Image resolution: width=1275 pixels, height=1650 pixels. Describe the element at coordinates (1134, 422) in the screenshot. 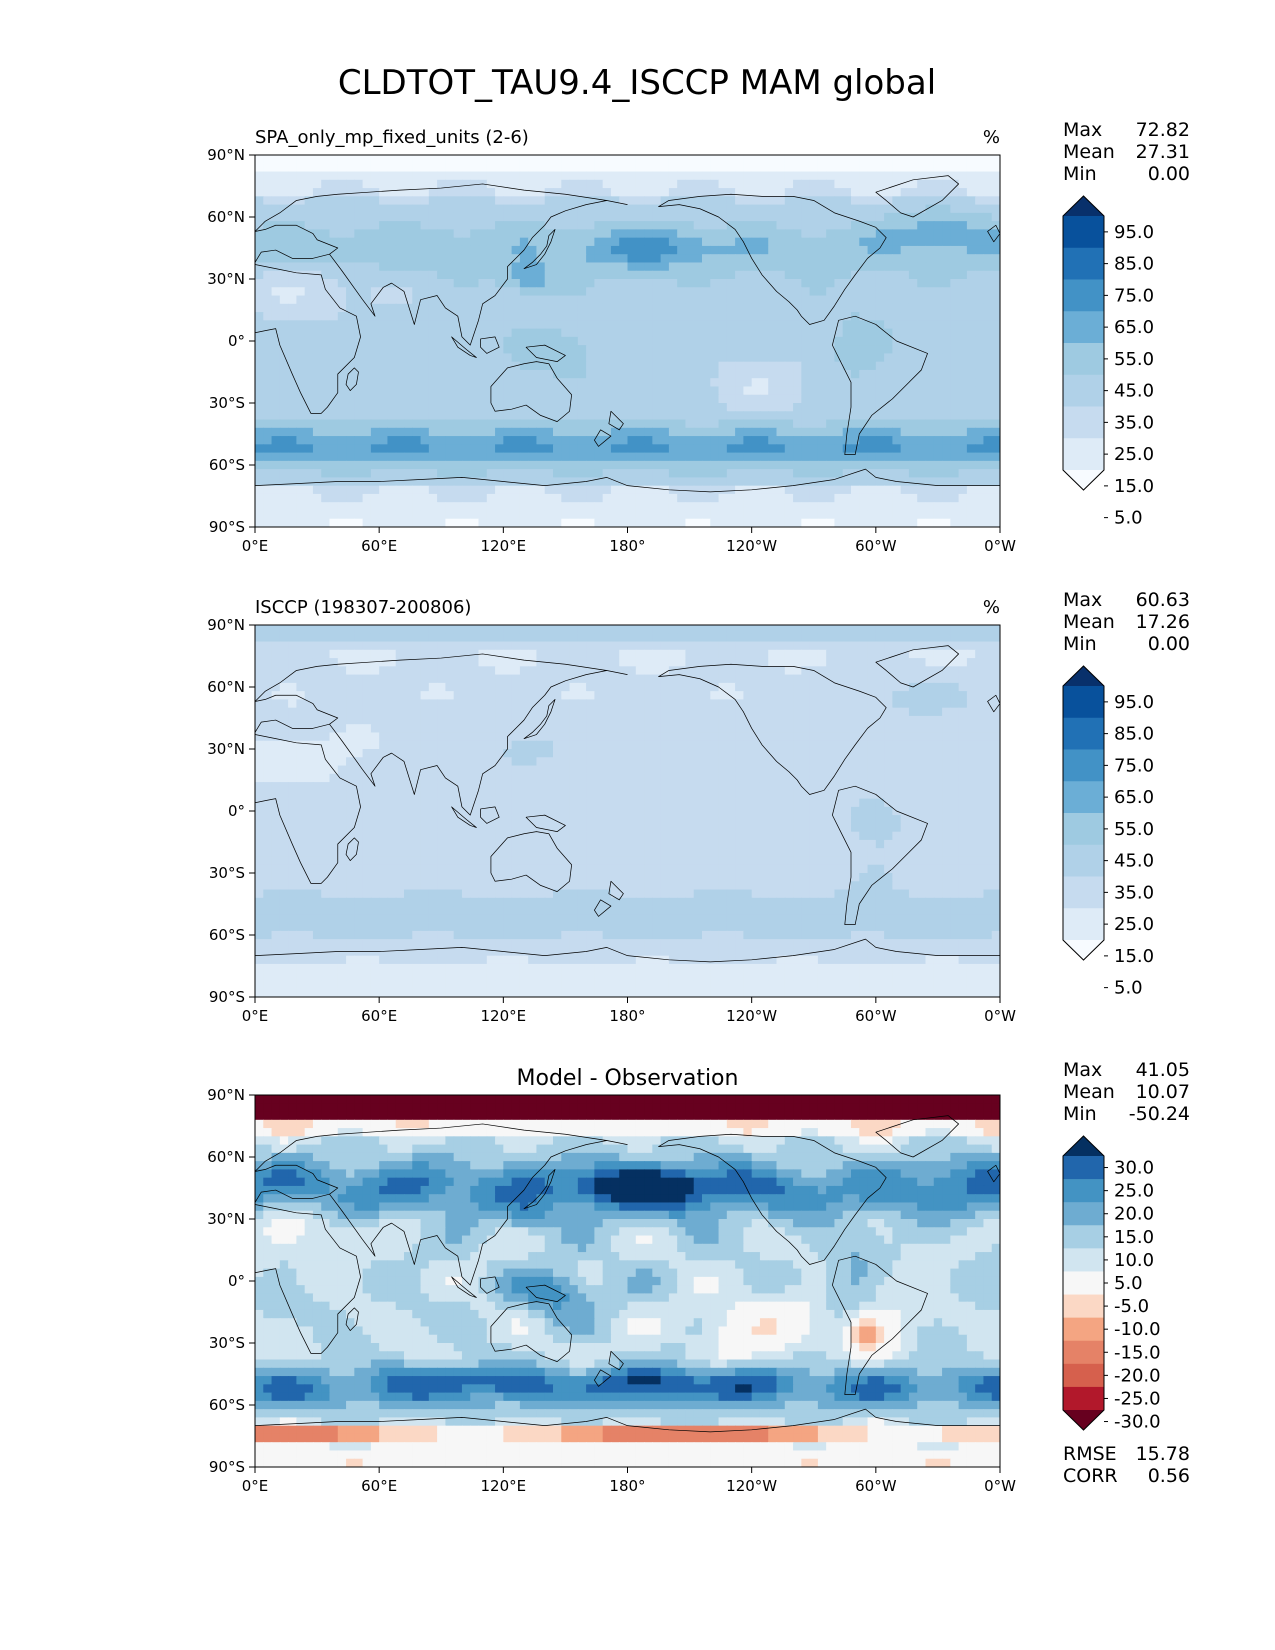

I see `colorbar-label: 35.0` at that location.